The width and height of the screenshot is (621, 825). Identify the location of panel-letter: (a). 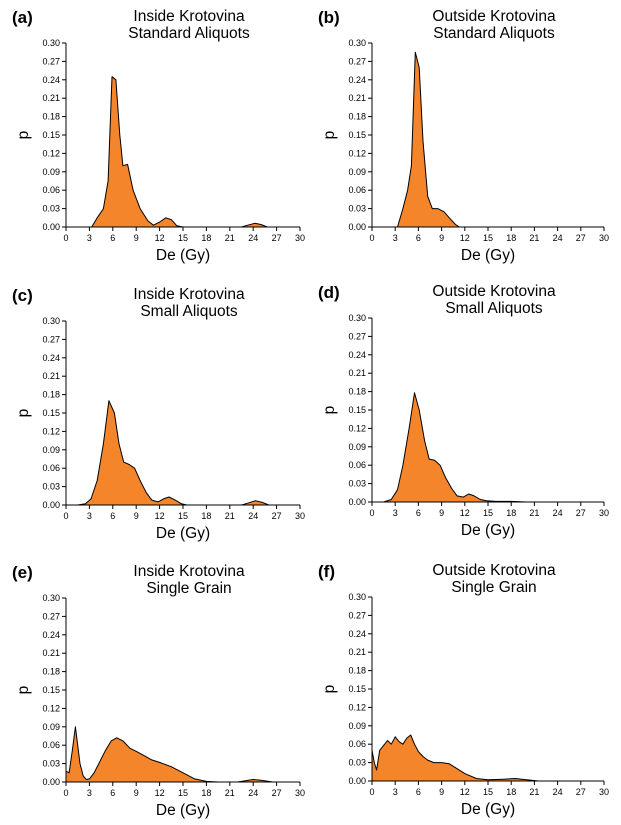
(22, 17).